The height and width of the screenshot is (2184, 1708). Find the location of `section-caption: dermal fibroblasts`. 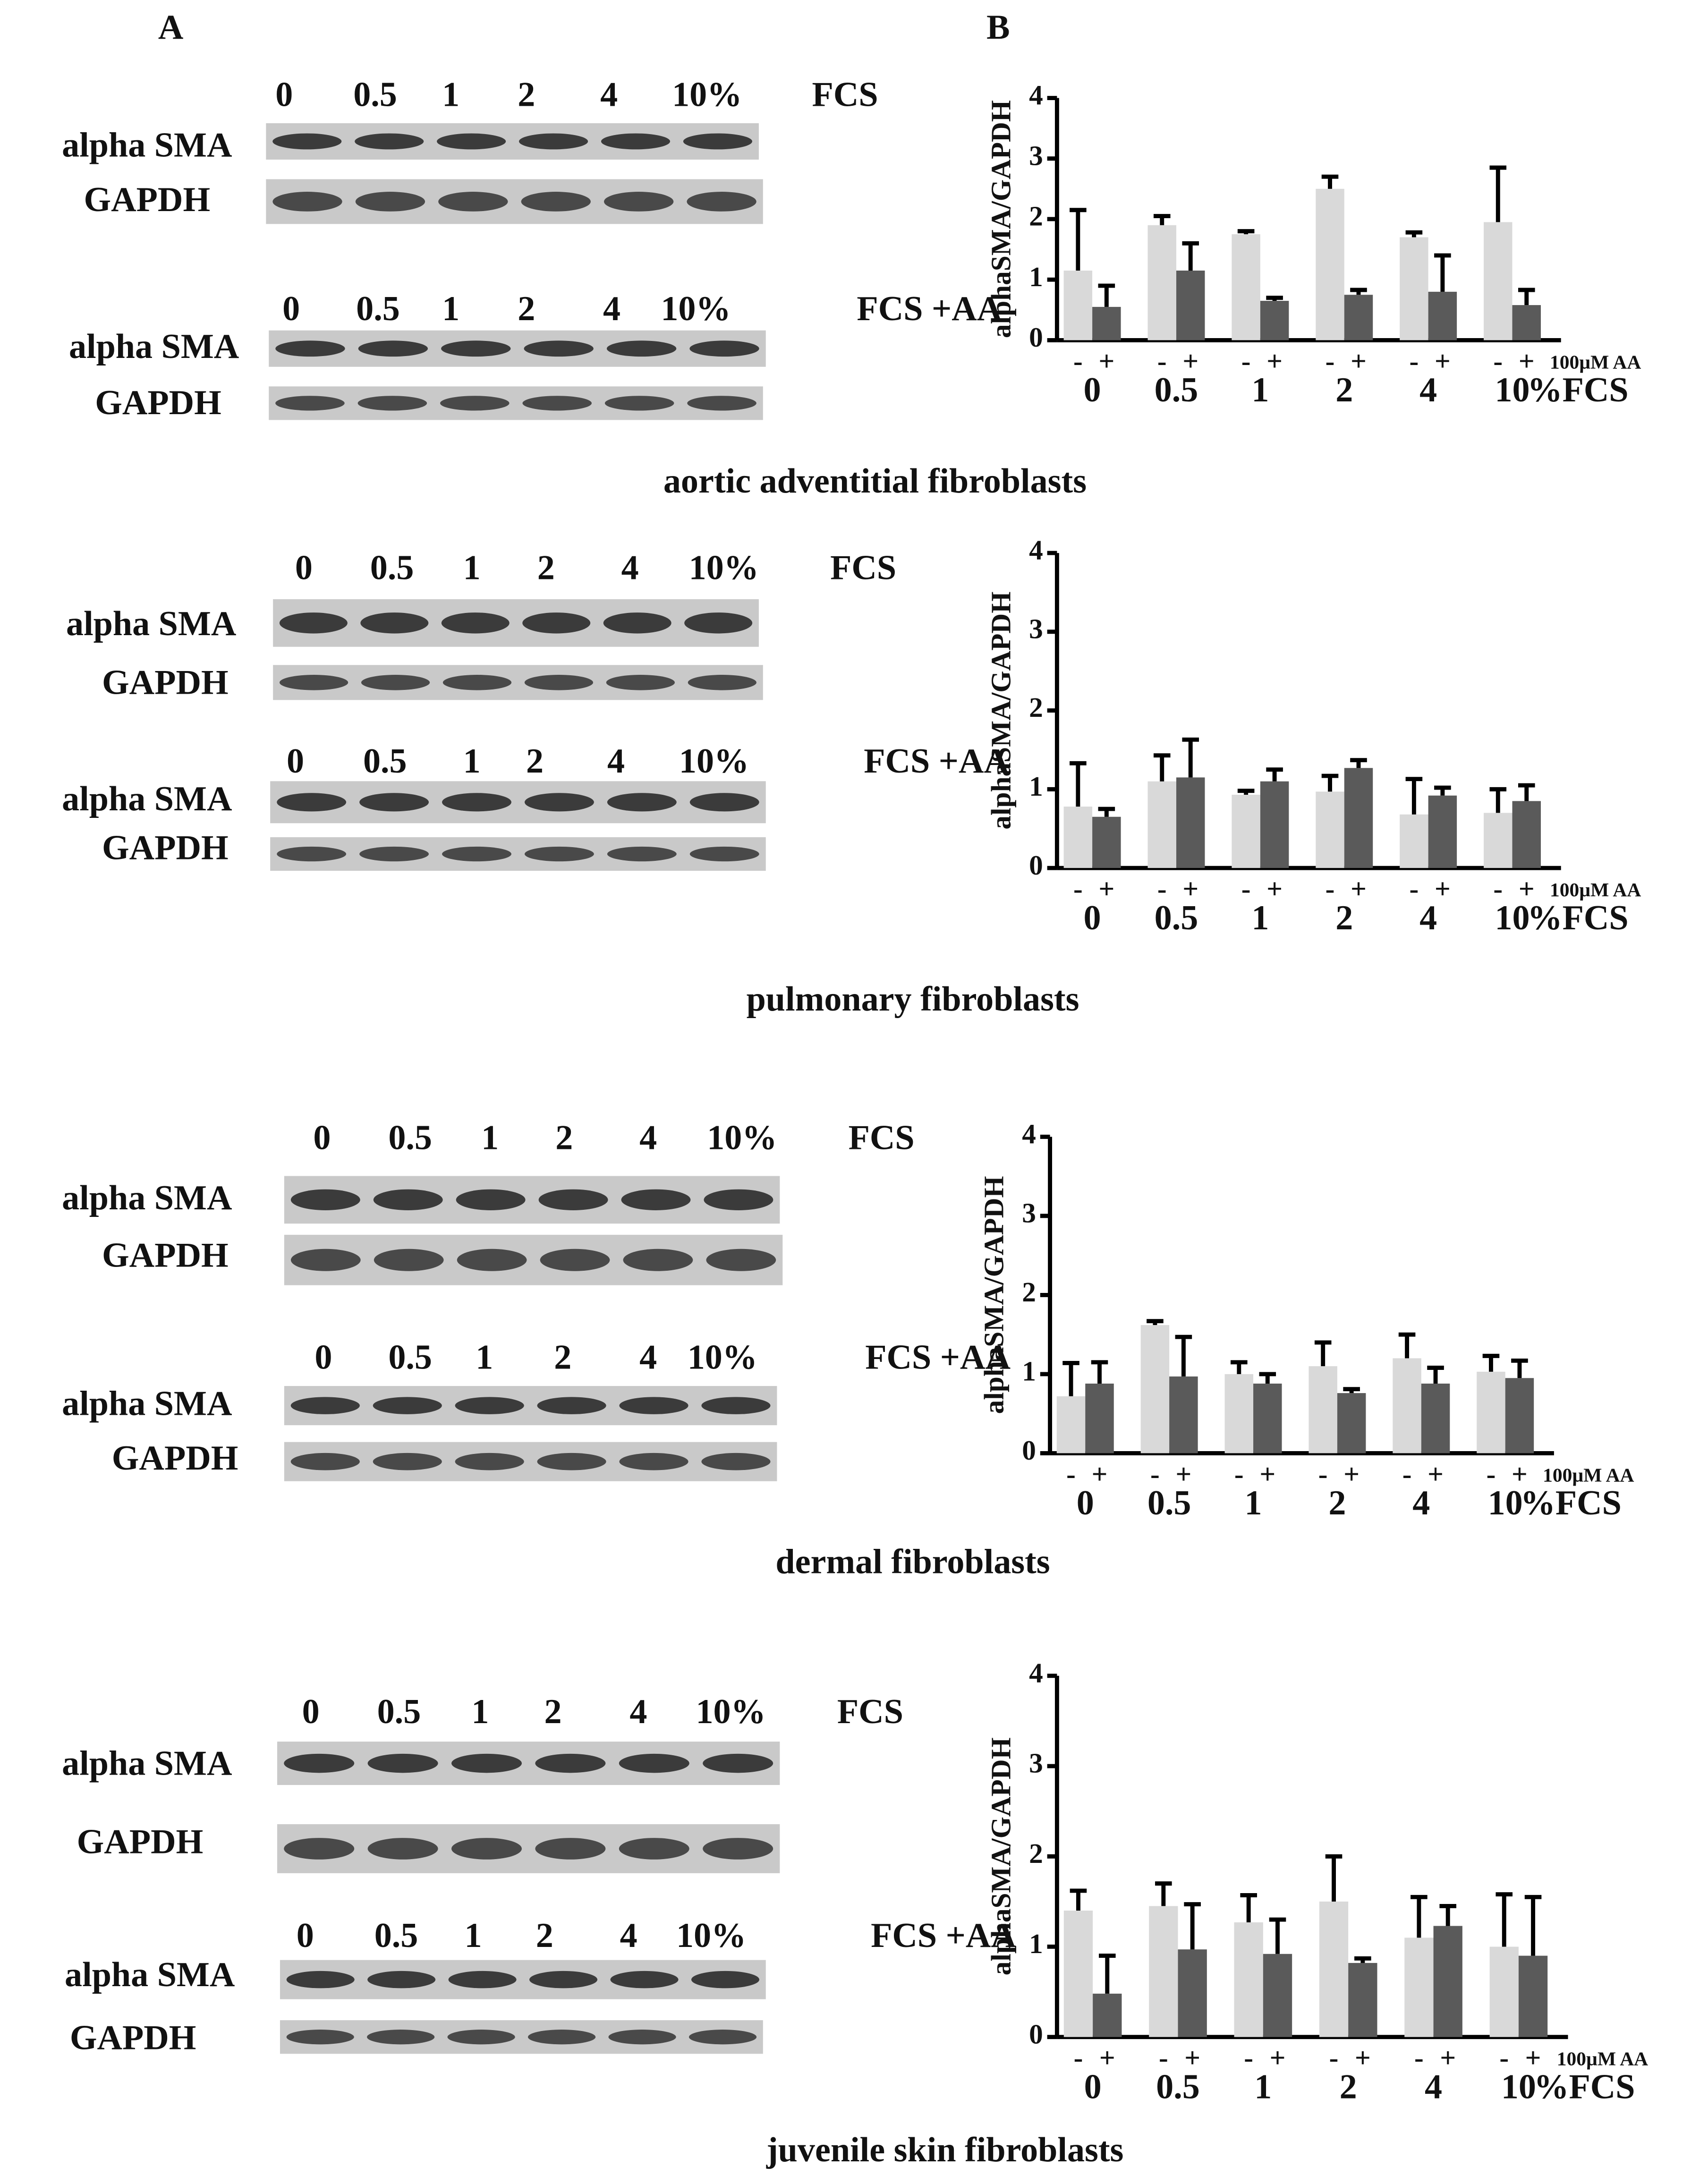

section-caption: dermal fibroblasts is located at coordinates (913, 1562).